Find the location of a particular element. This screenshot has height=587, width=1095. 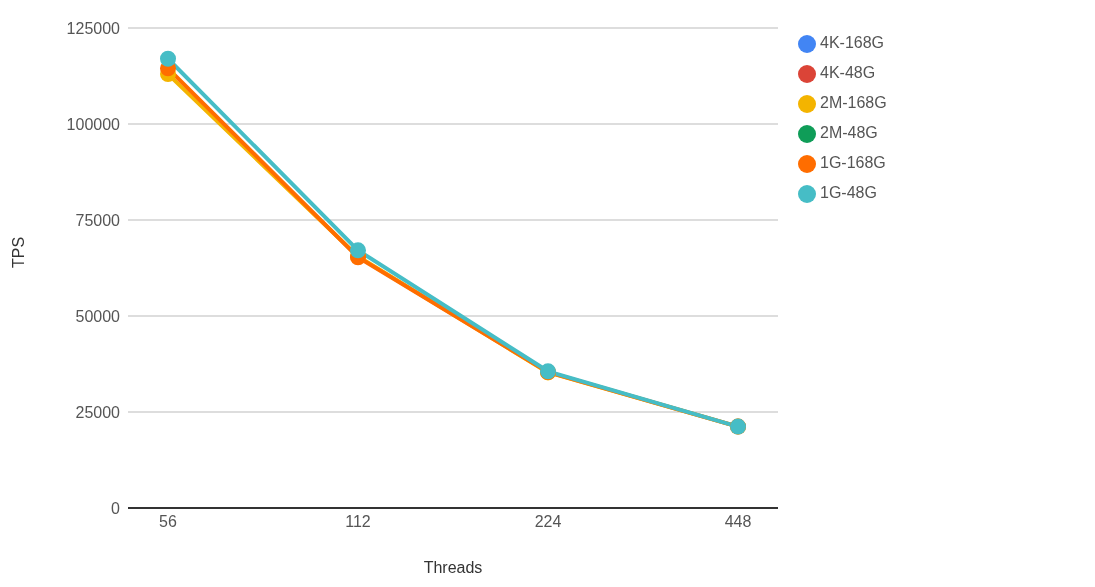

x-axis-title: Threads is located at coordinates (453, 567).